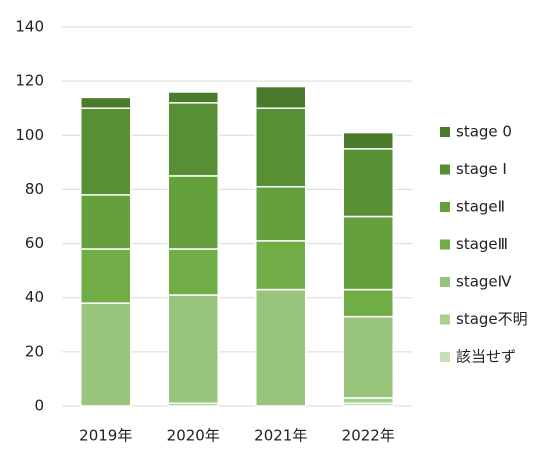 The height and width of the screenshot is (452, 547). I want to click on x-tick-label: 2021年, so click(280, 436).